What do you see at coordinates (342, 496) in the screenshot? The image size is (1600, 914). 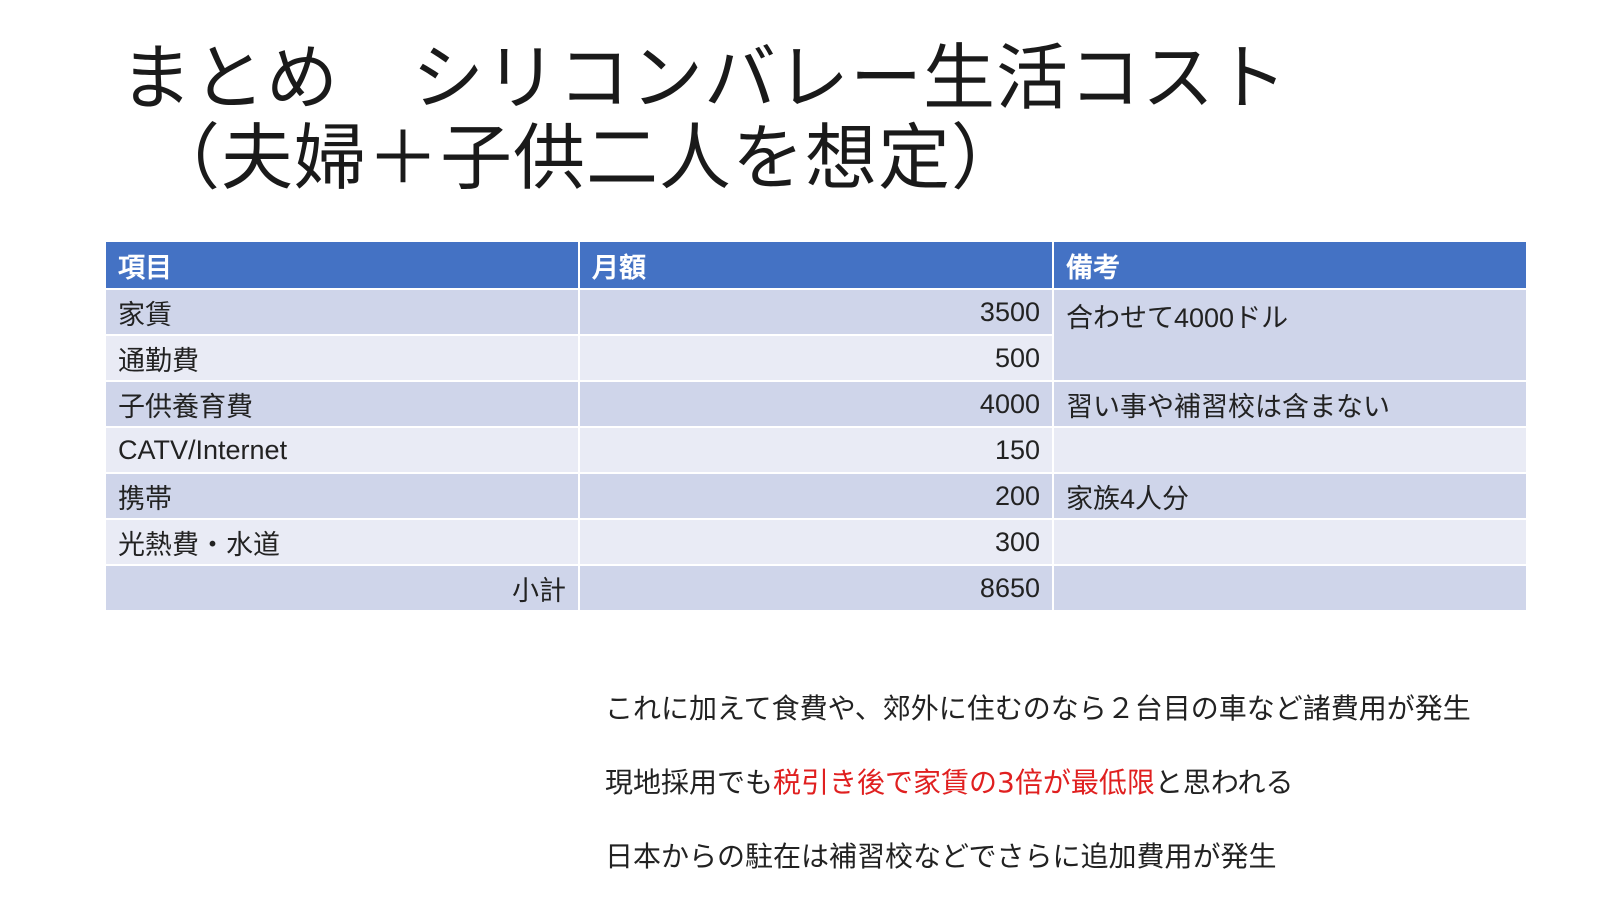 I see `cell-item: 携帯` at bounding box center [342, 496].